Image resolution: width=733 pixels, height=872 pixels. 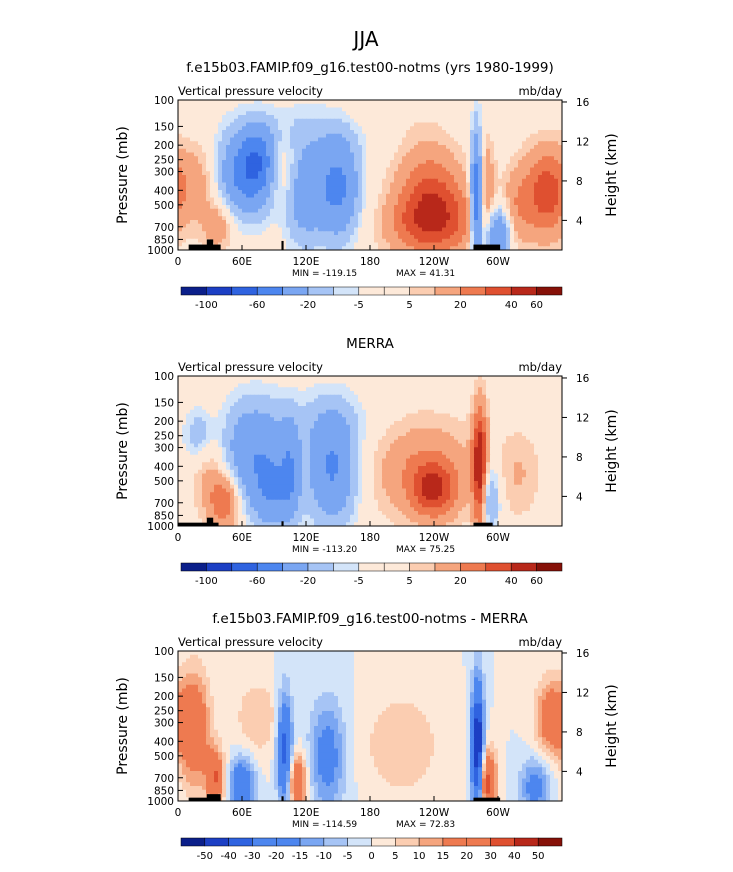 What do you see at coordinates (219, 291) in the screenshot?
I see `colorbar-swatch` at bounding box center [219, 291].